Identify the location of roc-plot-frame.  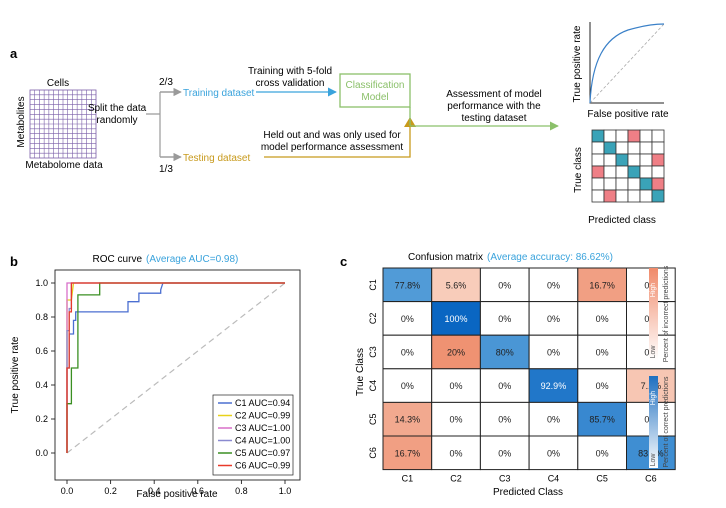
(177, 375).